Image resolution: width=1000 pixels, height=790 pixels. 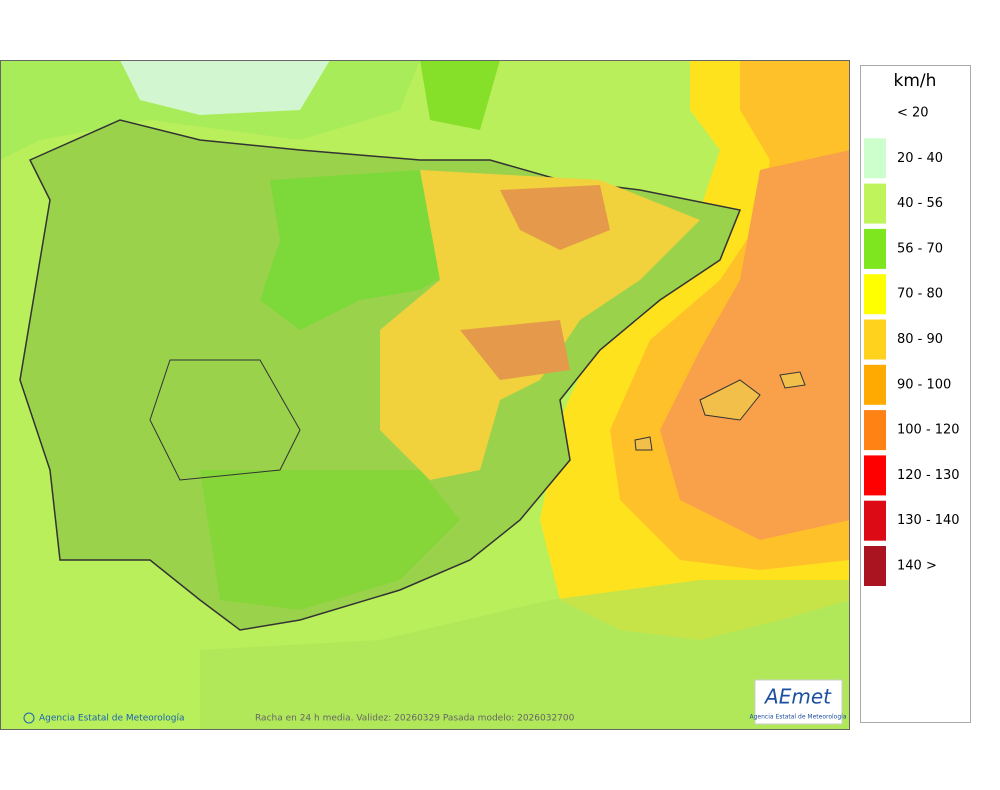 I want to click on credit: Agencia Estatal de Meteorología, so click(x=112, y=719).